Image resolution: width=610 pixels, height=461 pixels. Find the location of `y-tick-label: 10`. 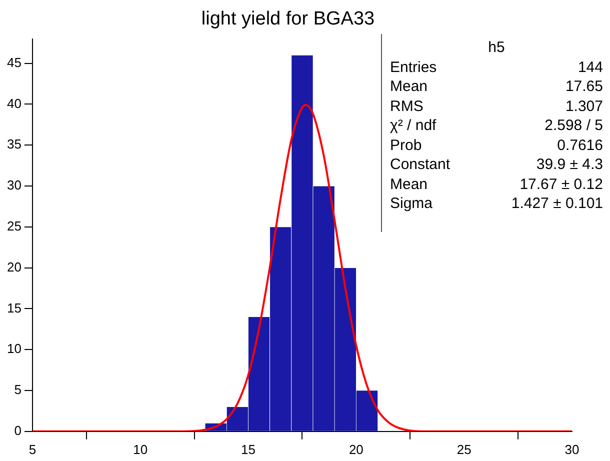

y-tick-label: 10 is located at coordinates (14, 348).